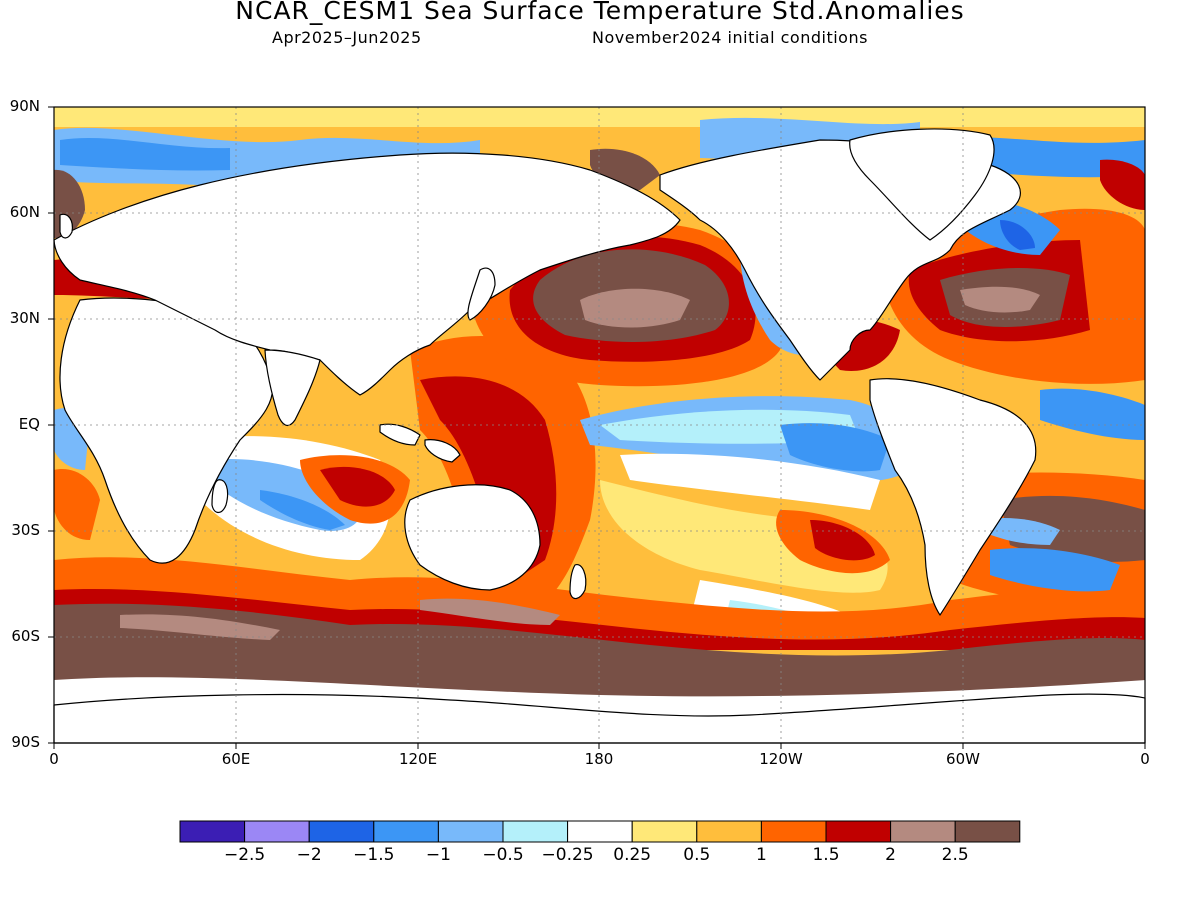  Describe the element at coordinates (24, 212) in the screenshot. I see `lat-label-60n: 60N` at that location.